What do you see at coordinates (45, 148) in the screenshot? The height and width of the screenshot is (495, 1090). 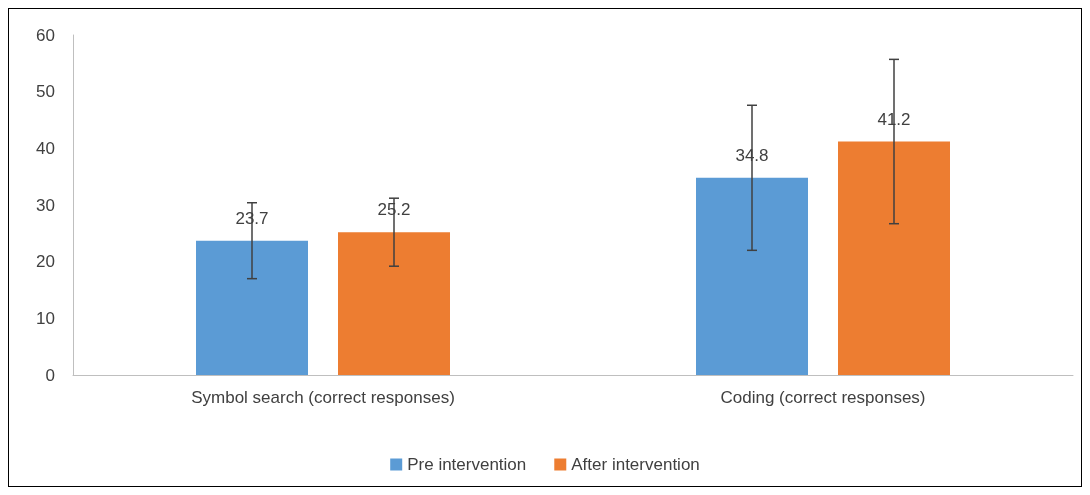 I see `y-tick-label: 40` at bounding box center [45, 148].